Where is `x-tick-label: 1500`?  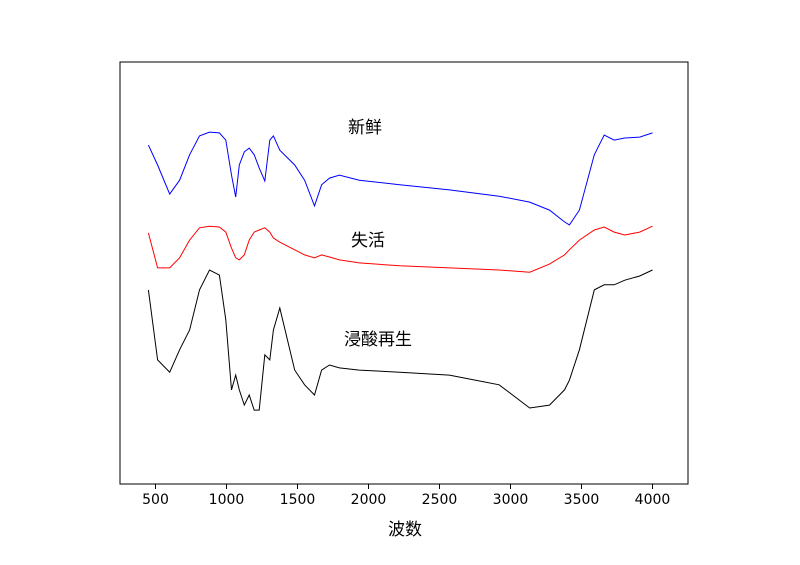
x-tick-label: 1500 is located at coordinates (298, 500).